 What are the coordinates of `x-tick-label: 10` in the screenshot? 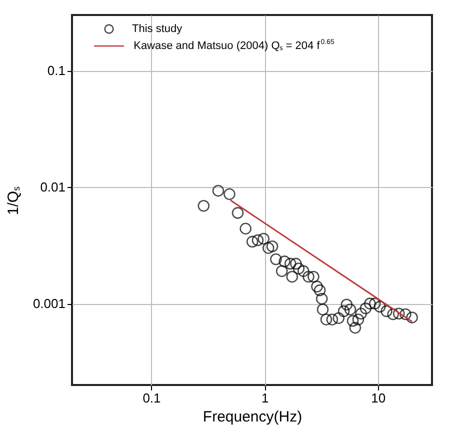 It's located at (378, 398).